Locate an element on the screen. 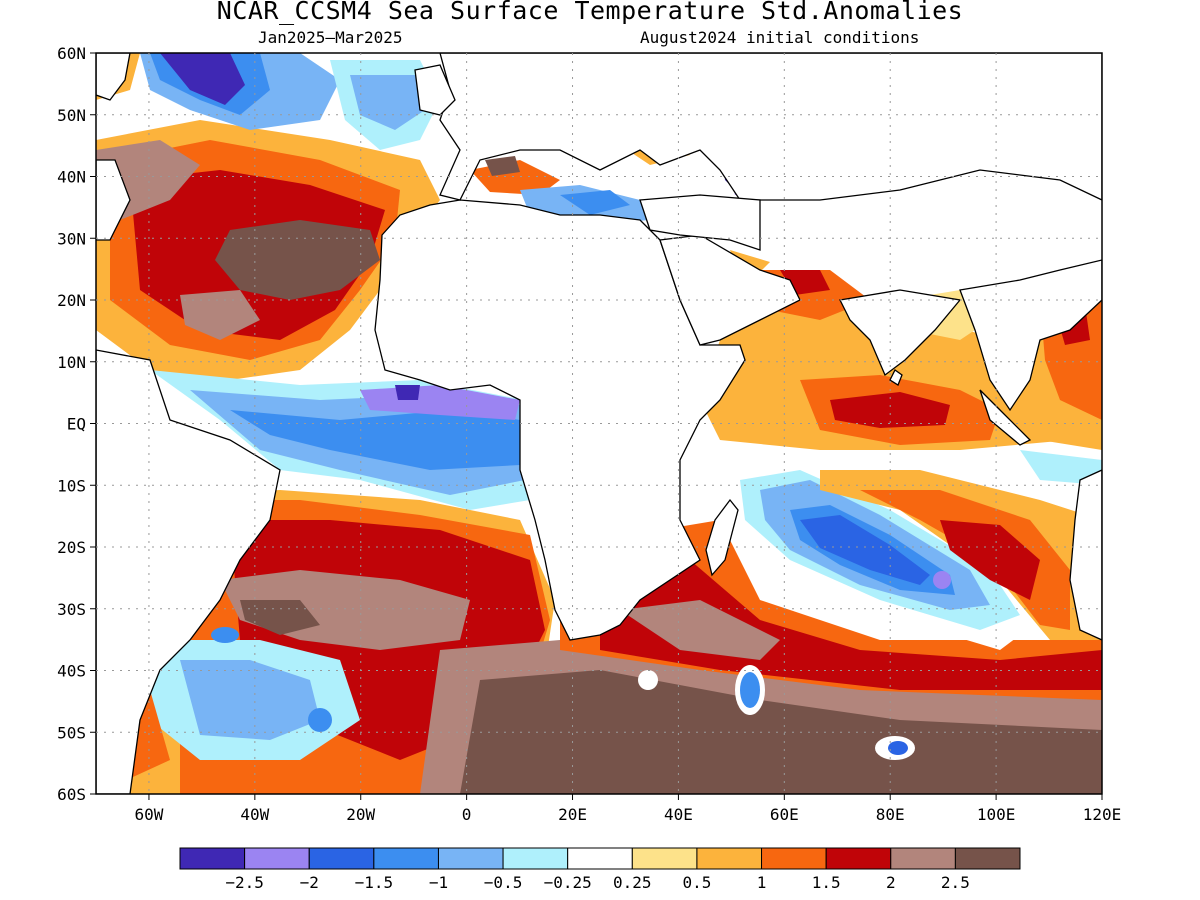 This screenshot has width=1200, height=900. legend-label: 1.5 is located at coordinates (826, 882).